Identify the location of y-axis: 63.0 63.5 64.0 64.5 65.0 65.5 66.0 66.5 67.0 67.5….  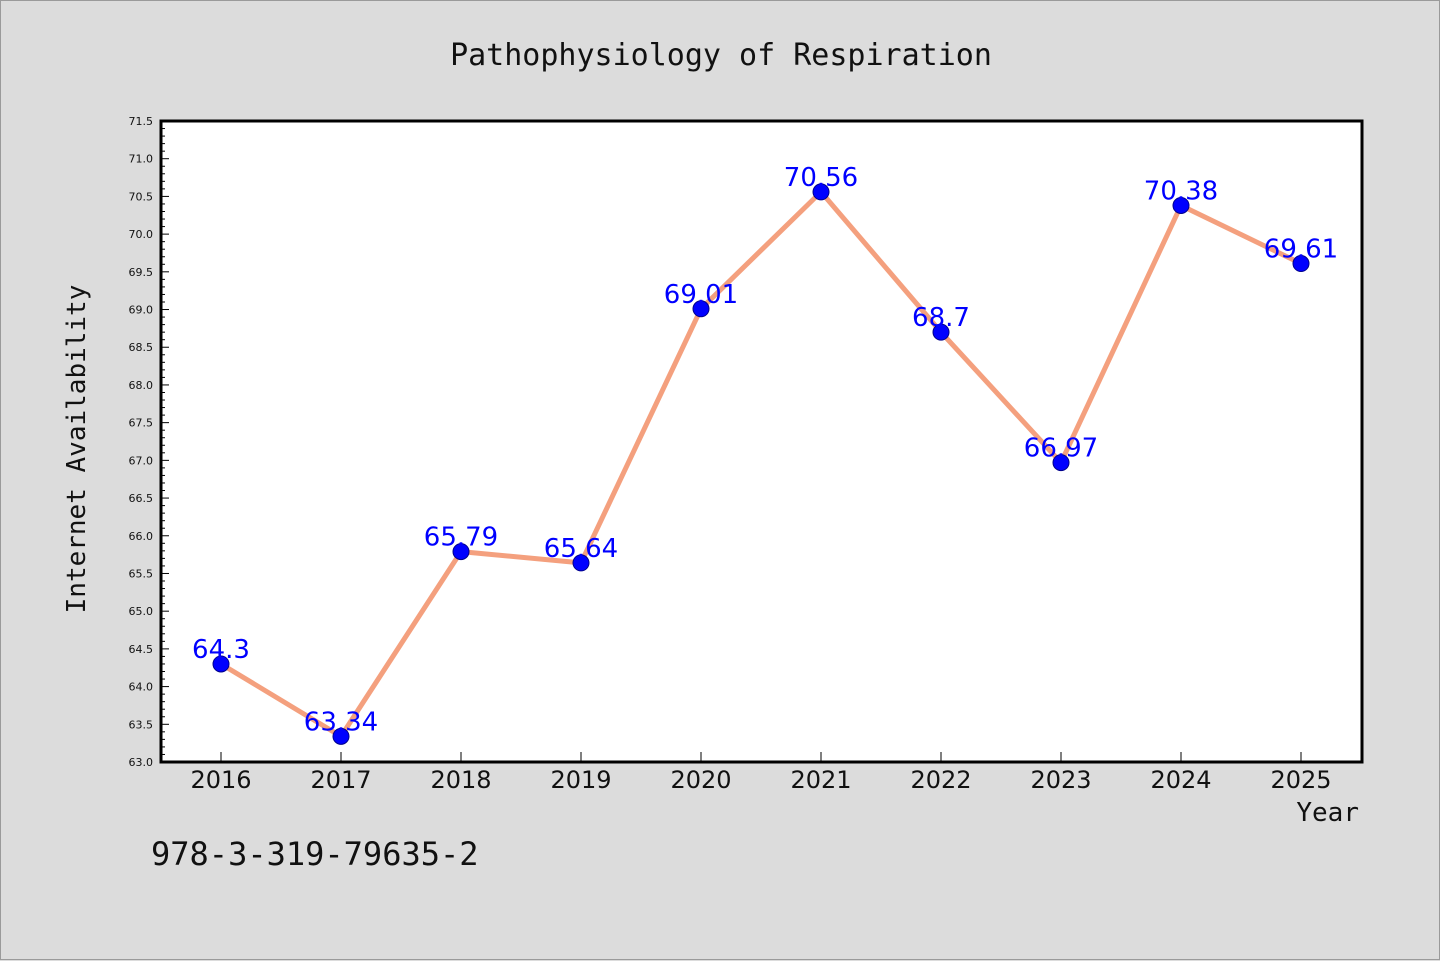
(149, 442).